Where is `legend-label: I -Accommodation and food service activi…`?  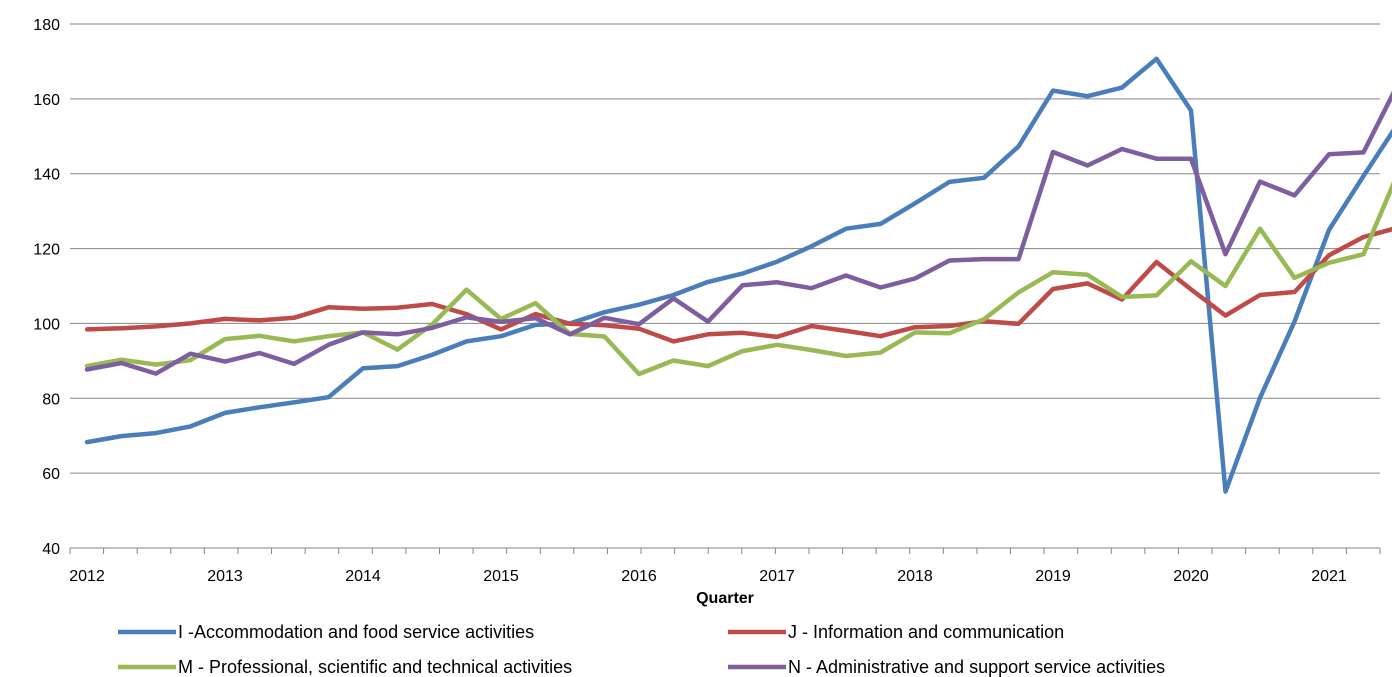
legend-label: I -Accommodation and food service activi… is located at coordinates (356, 632).